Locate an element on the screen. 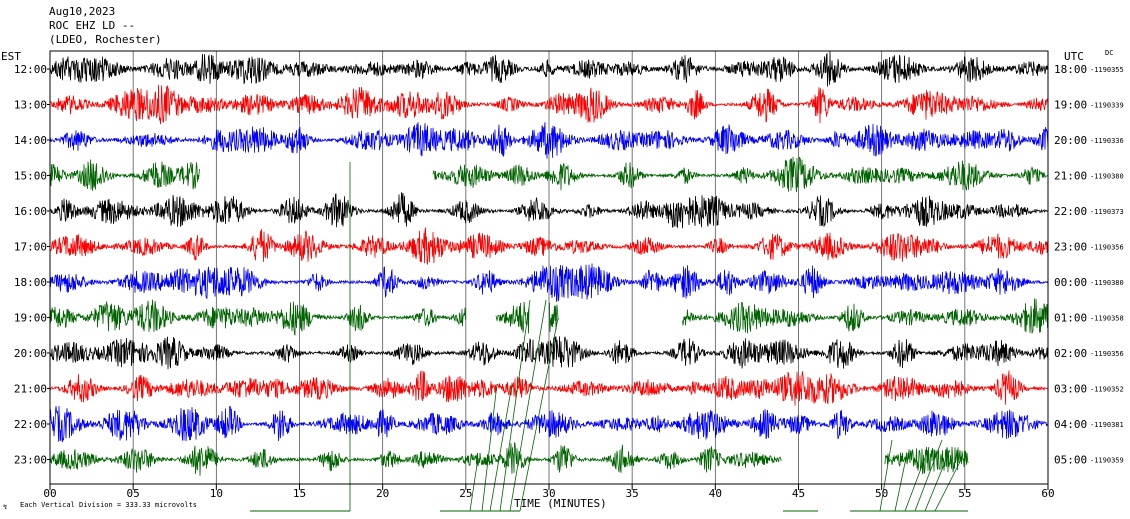  x-axis-label: TIME (MINUTES) is located at coordinates (560, 503).